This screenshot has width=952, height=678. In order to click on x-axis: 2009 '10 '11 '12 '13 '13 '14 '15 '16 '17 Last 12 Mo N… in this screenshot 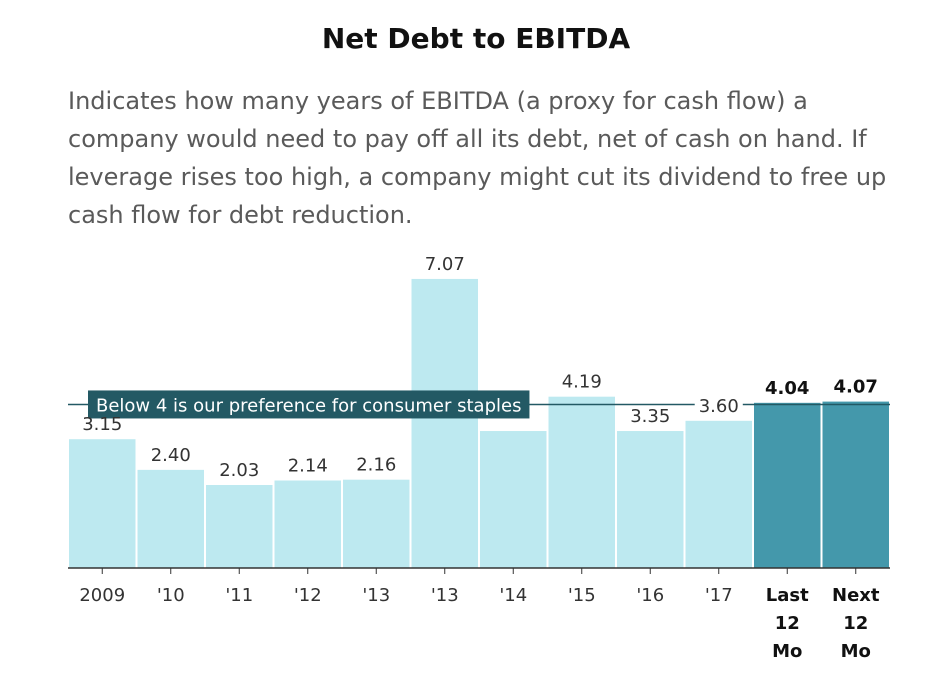, I will do `click(479, 614)`.